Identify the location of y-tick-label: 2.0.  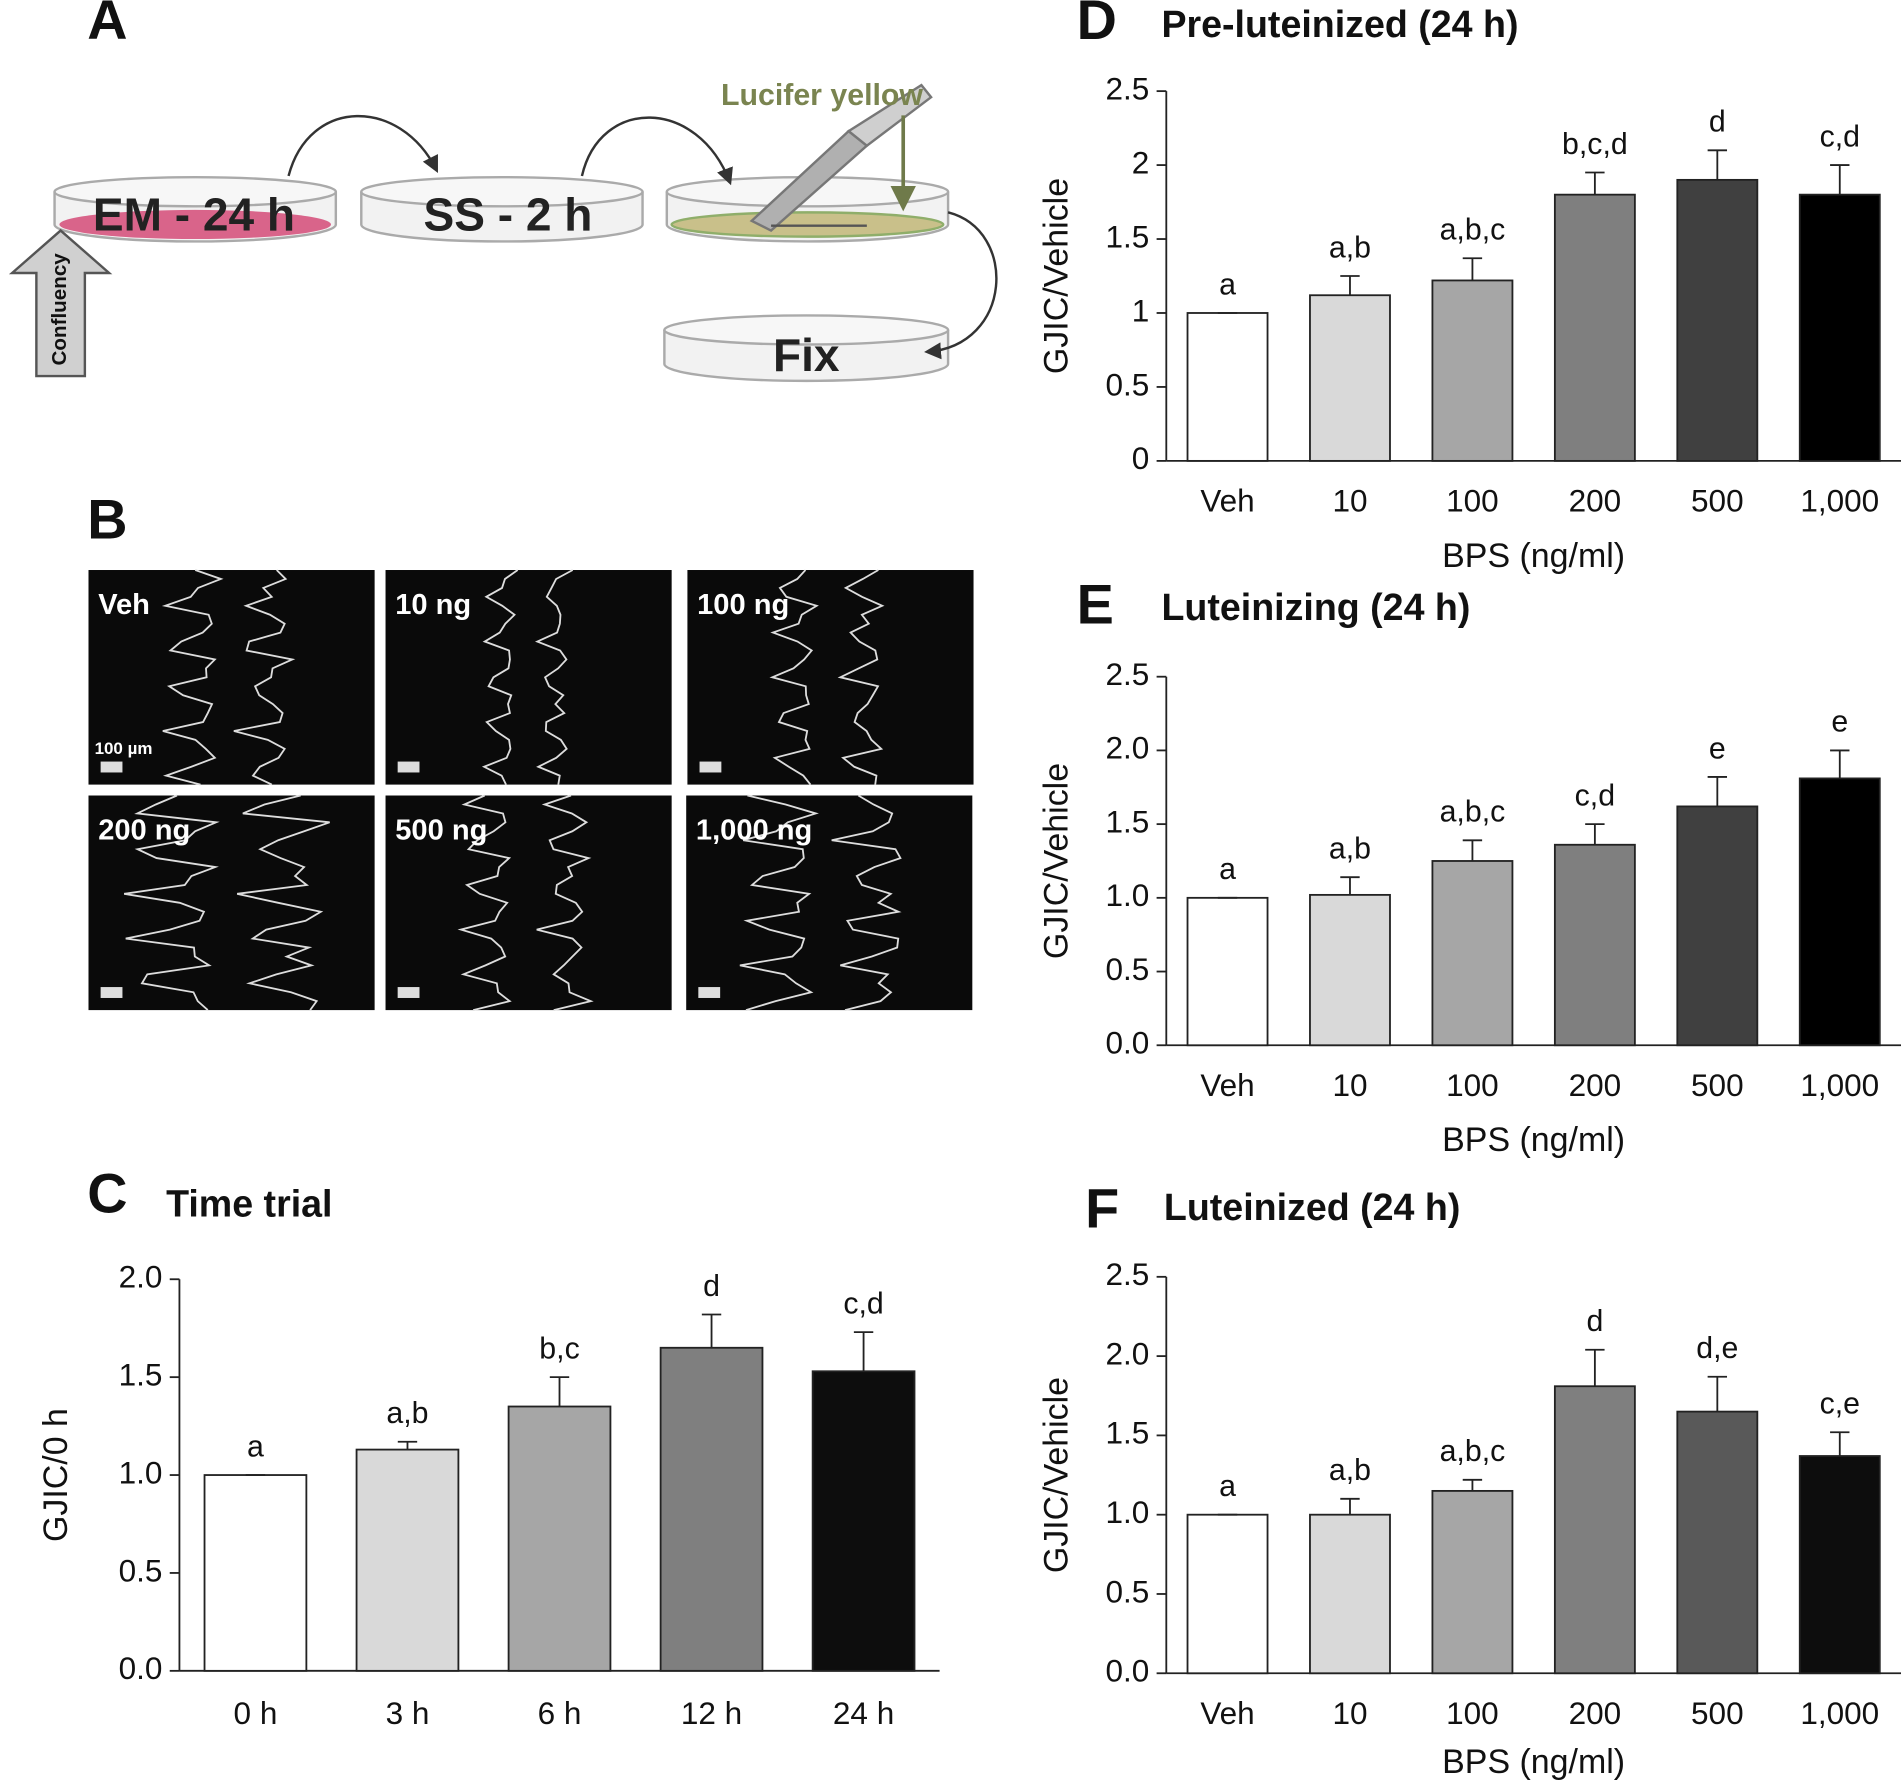
(141, 1277).